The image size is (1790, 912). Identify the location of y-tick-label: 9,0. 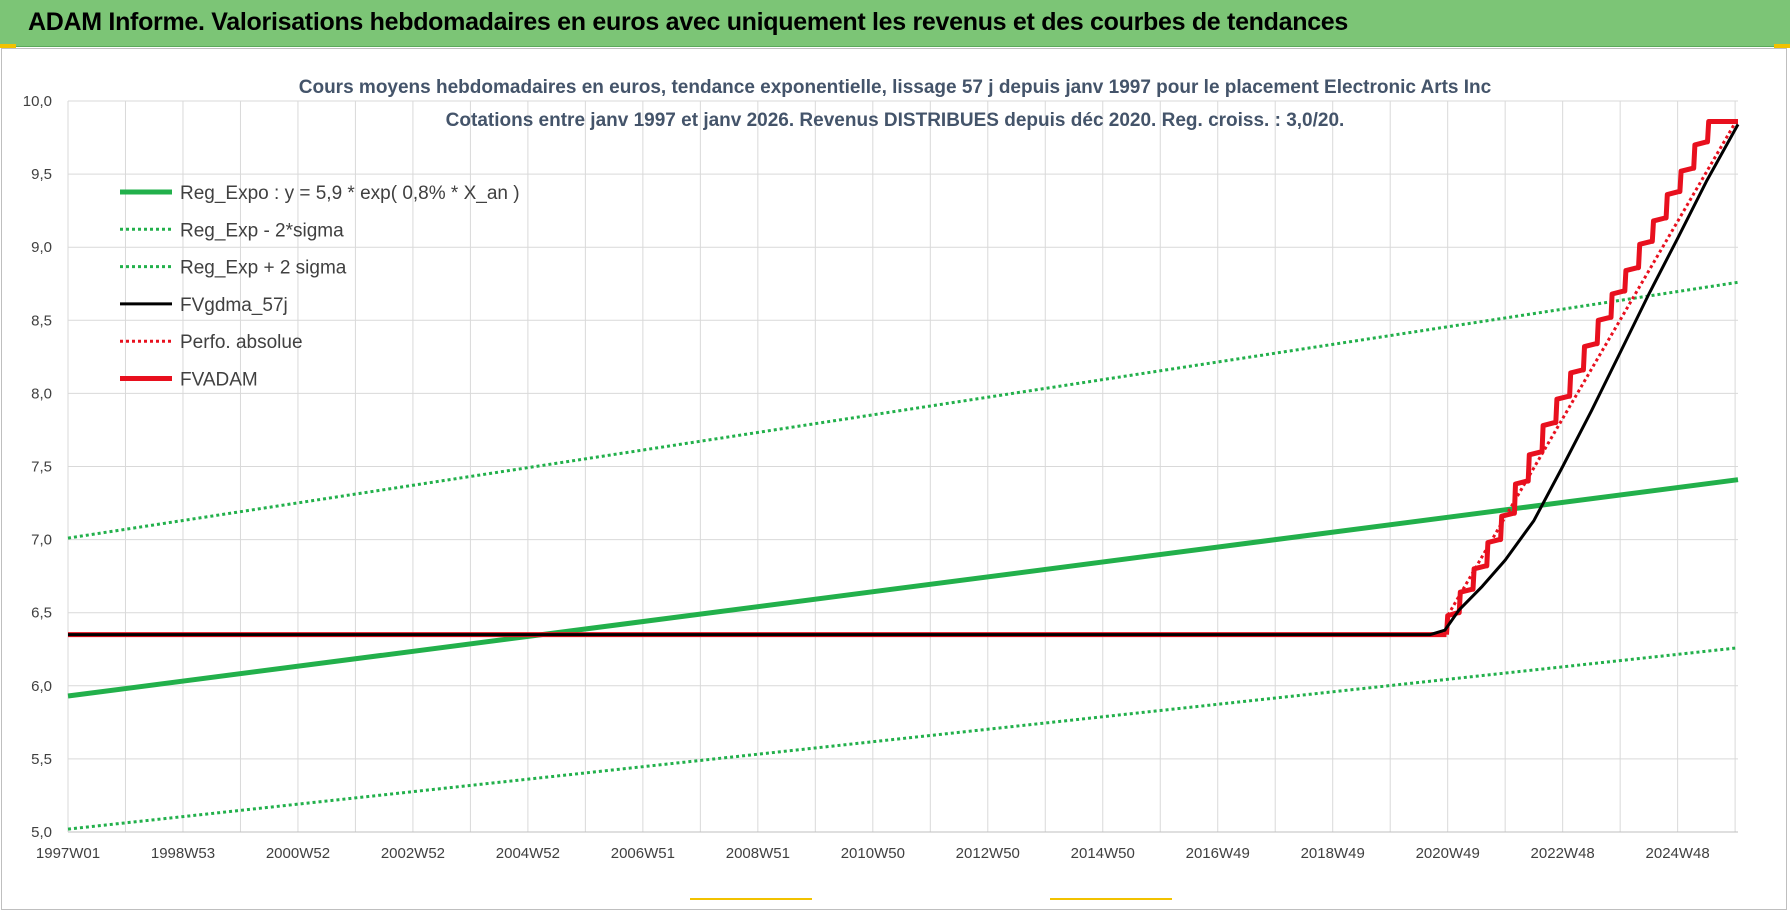
(41, 247).